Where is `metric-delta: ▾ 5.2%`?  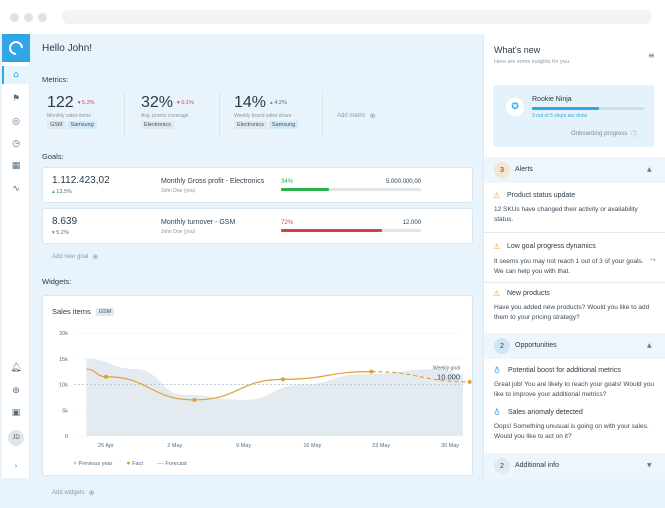
metric-delta: ▾ 5.2% is located at coordinates (86, 103).